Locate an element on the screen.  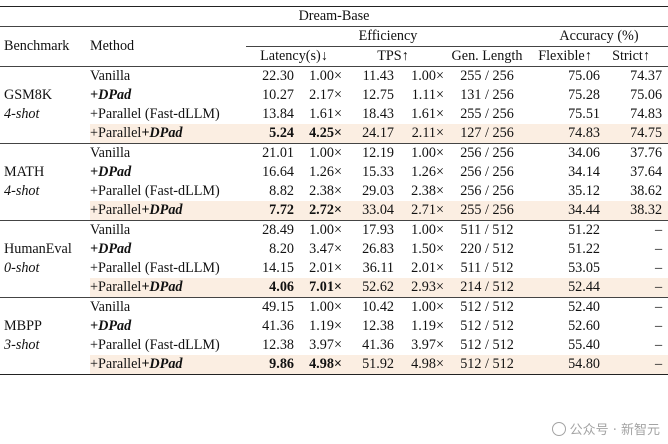
header-latency: Latency(s)↓ is located at coordinates (294, 56).